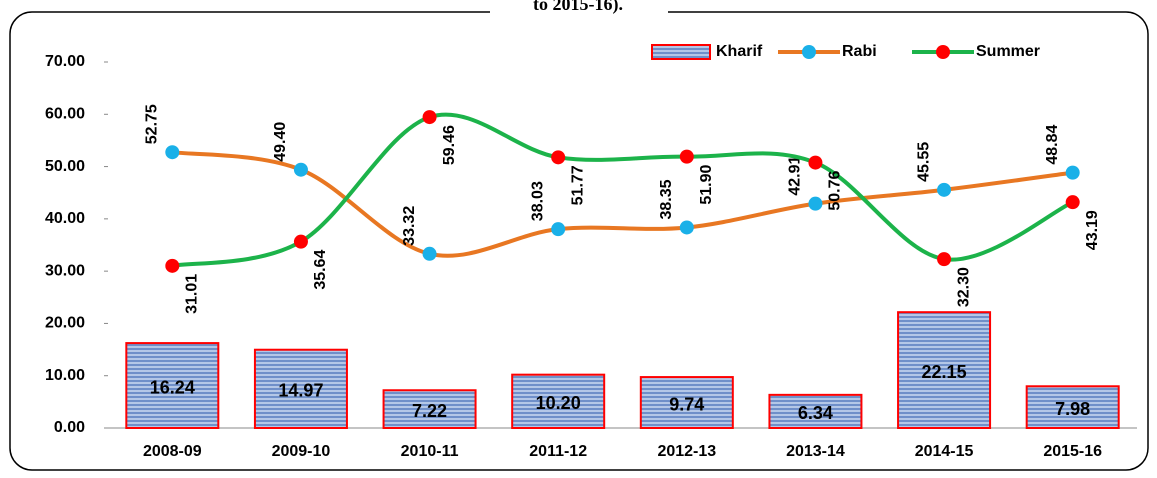  What do you see at coordinates (739, 51) in the screenshot?
I see `legend-label: Kharif` at bounding box center [739, 51].